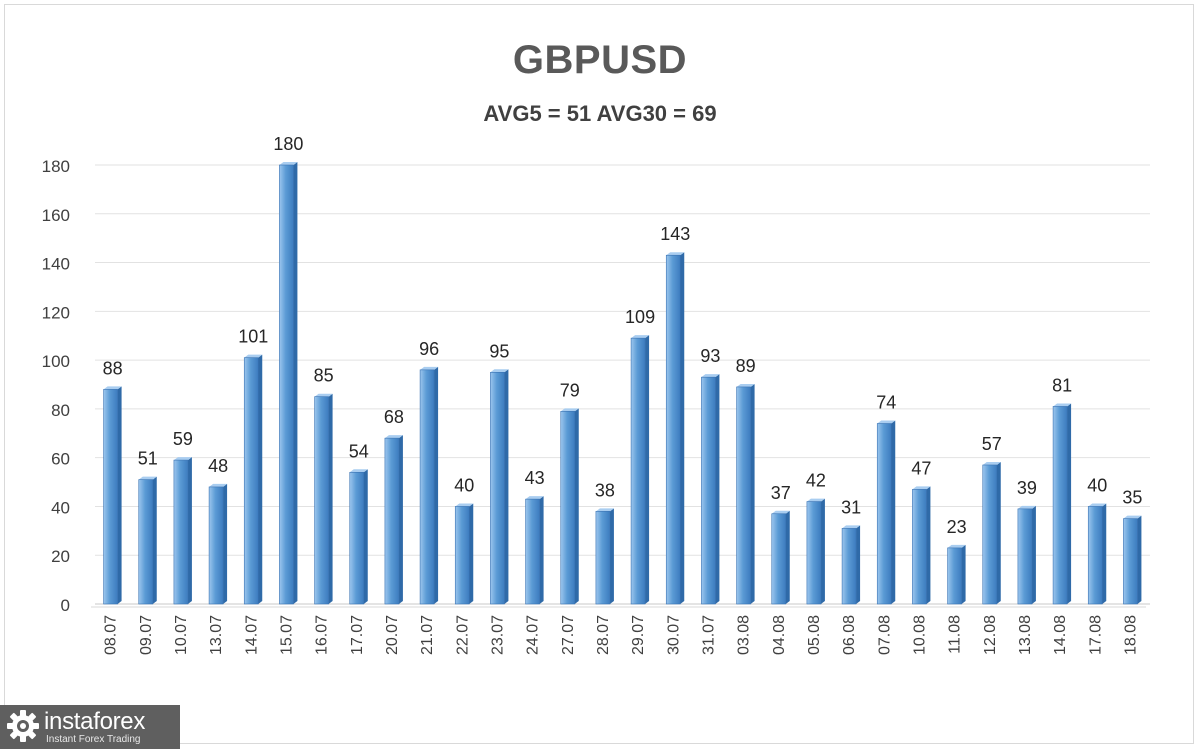  Describe the element at coordinates (603, 635) in the screenshot. I see `x-tick-label: 28.07` at that location.